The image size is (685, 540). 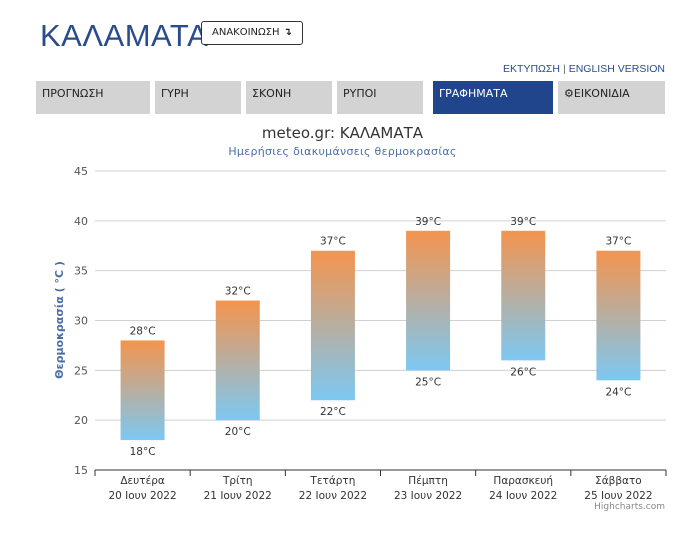 What do you see at coordinates (333, 412) in the screenshot?
I see `low-temp-label: 22°C` at bounding box center [333, 412].